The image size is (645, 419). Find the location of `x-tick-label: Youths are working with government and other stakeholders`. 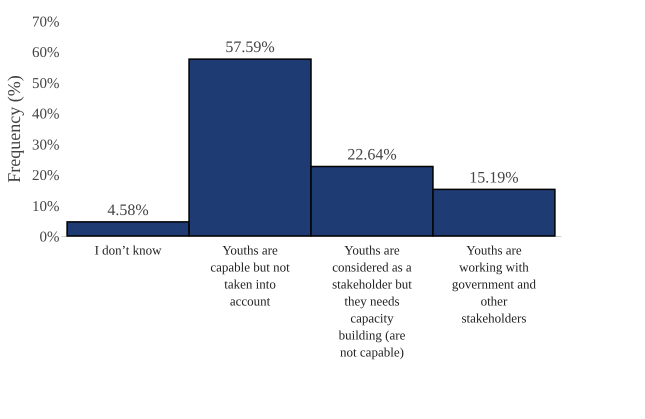

x-tick-label: Youths are working with government and other stakeholders is located at coordinates (494, 284).